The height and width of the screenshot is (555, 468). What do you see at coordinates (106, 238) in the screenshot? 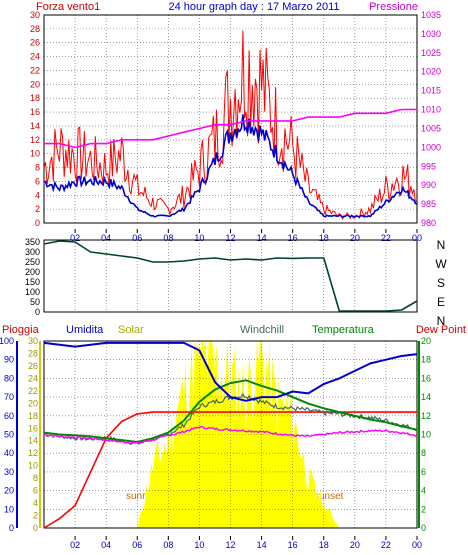
I see `panel1-xtick-label: 04` at bounding box center [106, 238].